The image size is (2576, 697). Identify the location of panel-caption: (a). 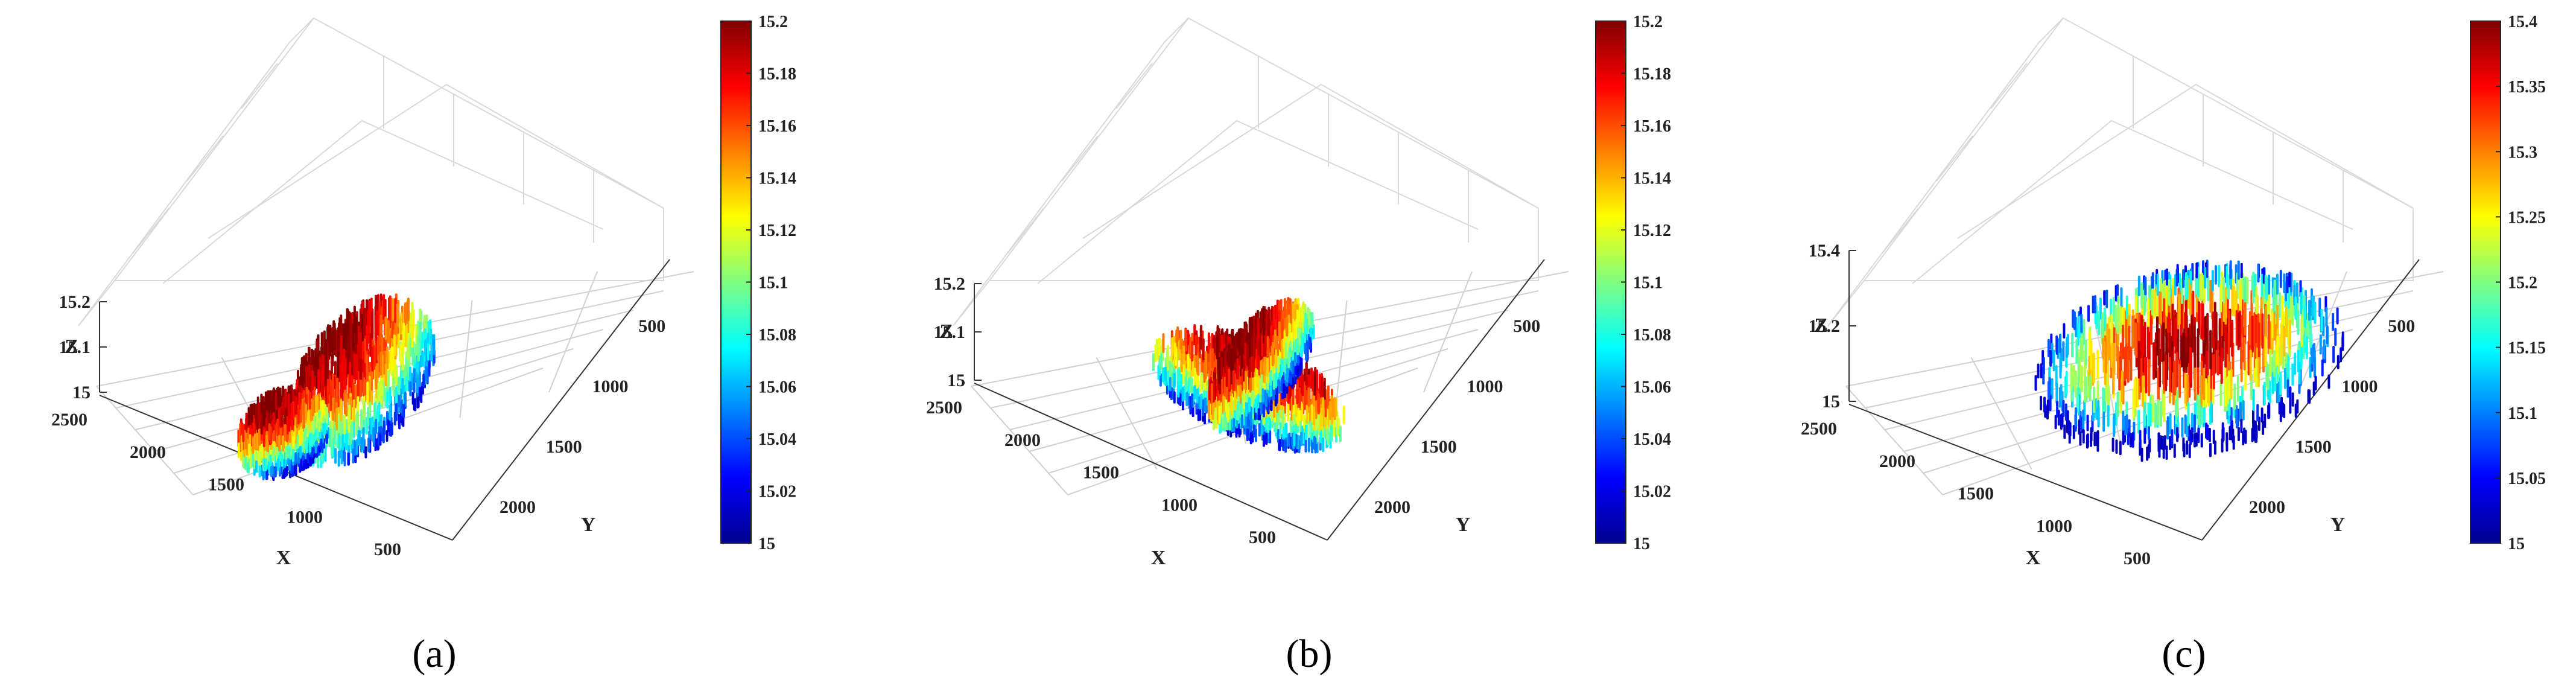
(434, 654).